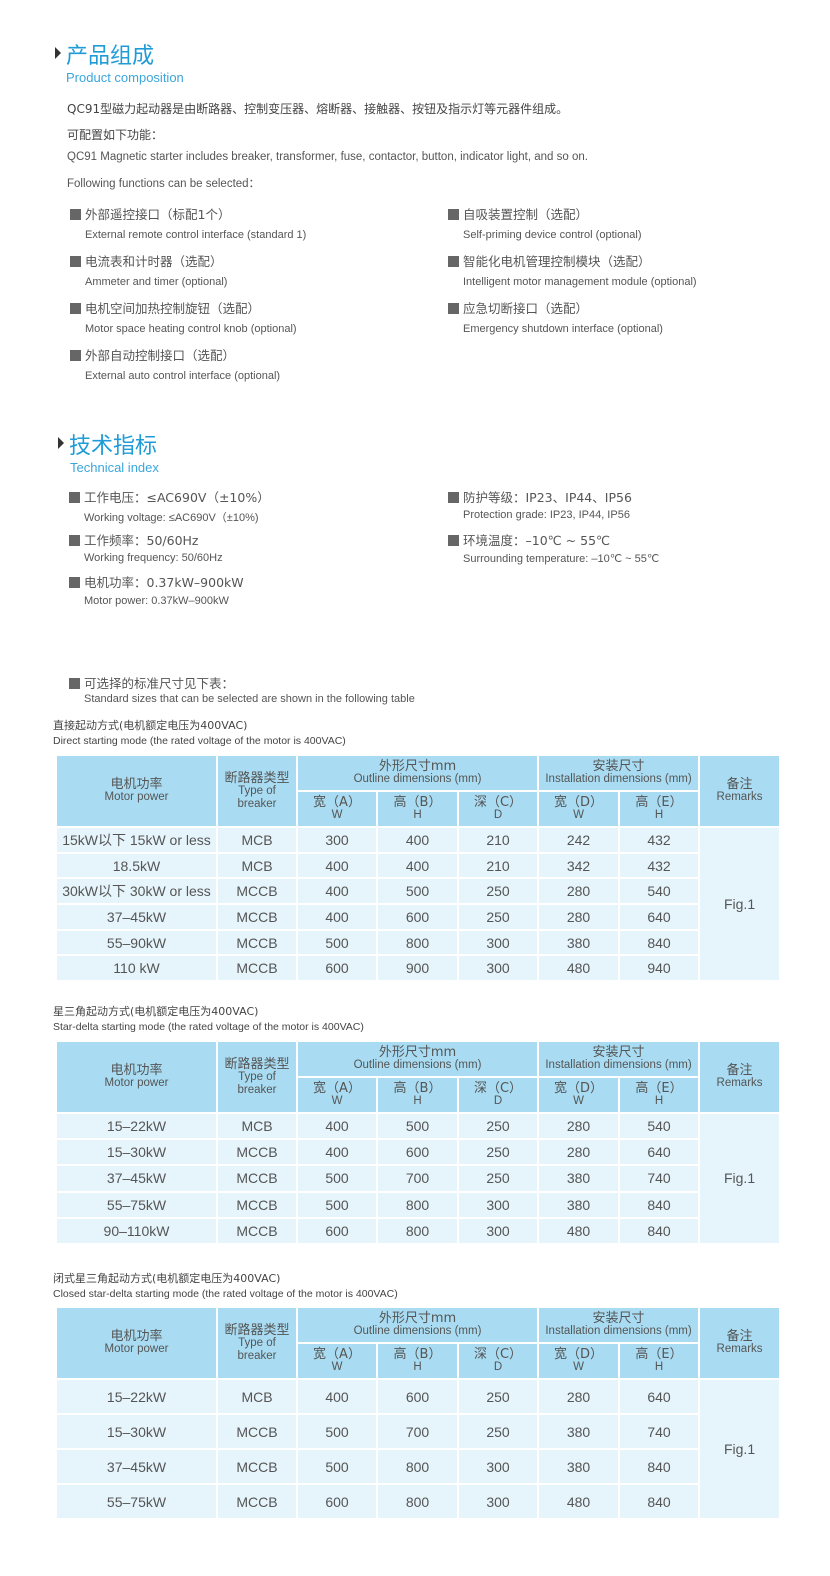  I want to click on table-cell: 210, so click(498, 865).